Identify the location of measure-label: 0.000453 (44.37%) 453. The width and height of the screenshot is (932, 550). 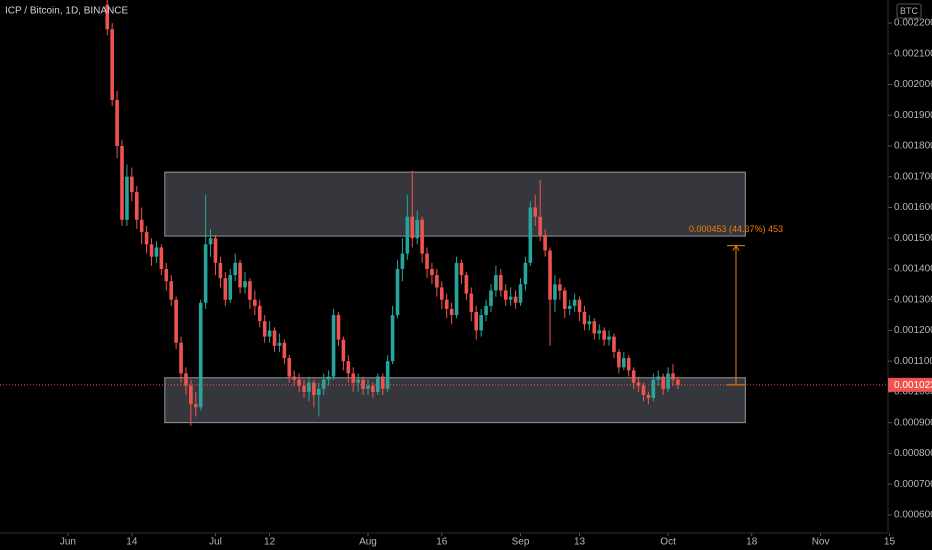
(736, 229).